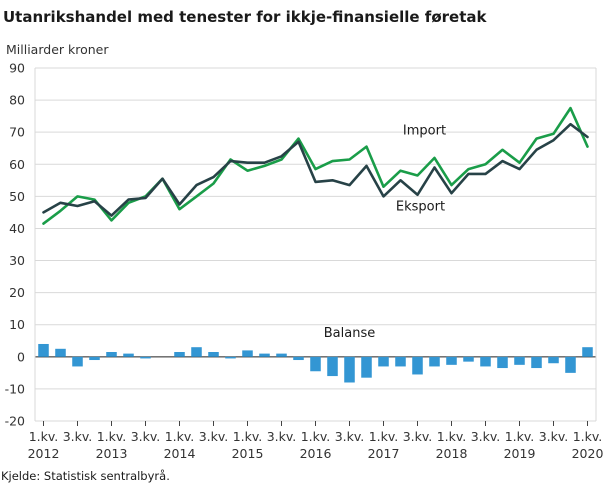  What do you see at coordinates (15, 421) in the screenshot?
I see `y-tick-label: -20` at bounding box center [15, 421].